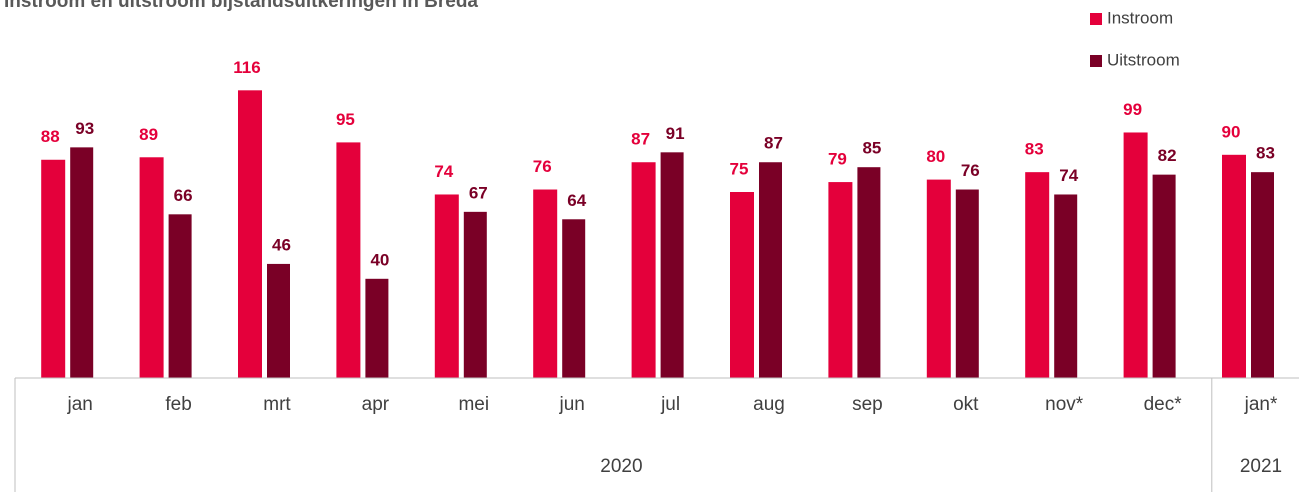  What do you see at coordinates (183, 195) in the screenshot?
I see `data-label: 66` at bounding box center [183, 195].